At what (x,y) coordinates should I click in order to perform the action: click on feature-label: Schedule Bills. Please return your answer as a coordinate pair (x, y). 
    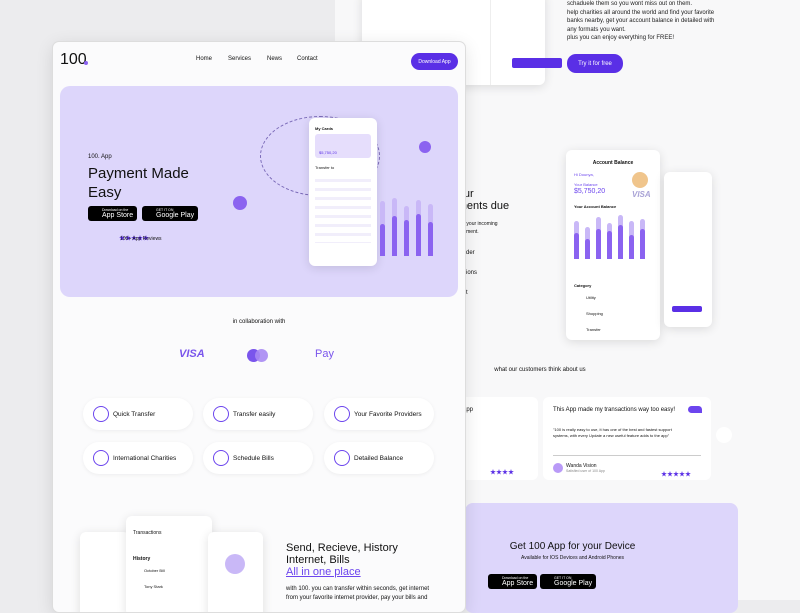
    Looking at the image, I should click on (253, 458).